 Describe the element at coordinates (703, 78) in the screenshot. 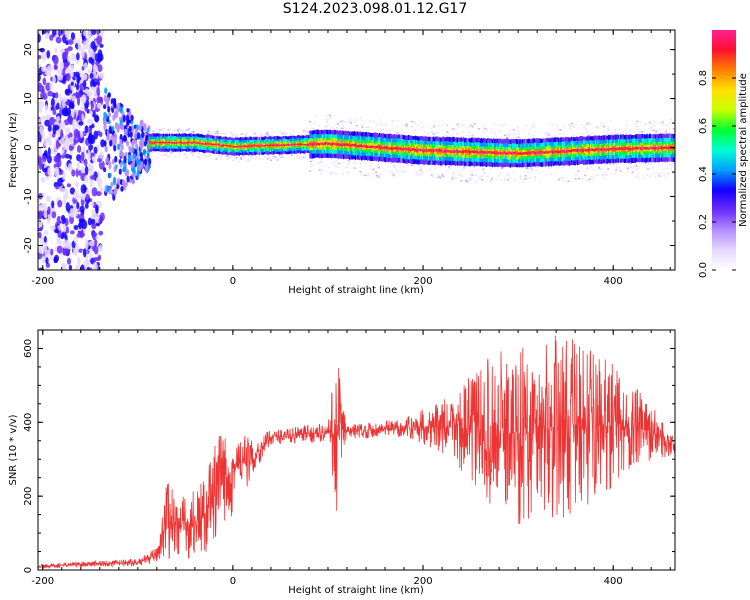

I see `colorbar-tick-label: 0.8` at that location.